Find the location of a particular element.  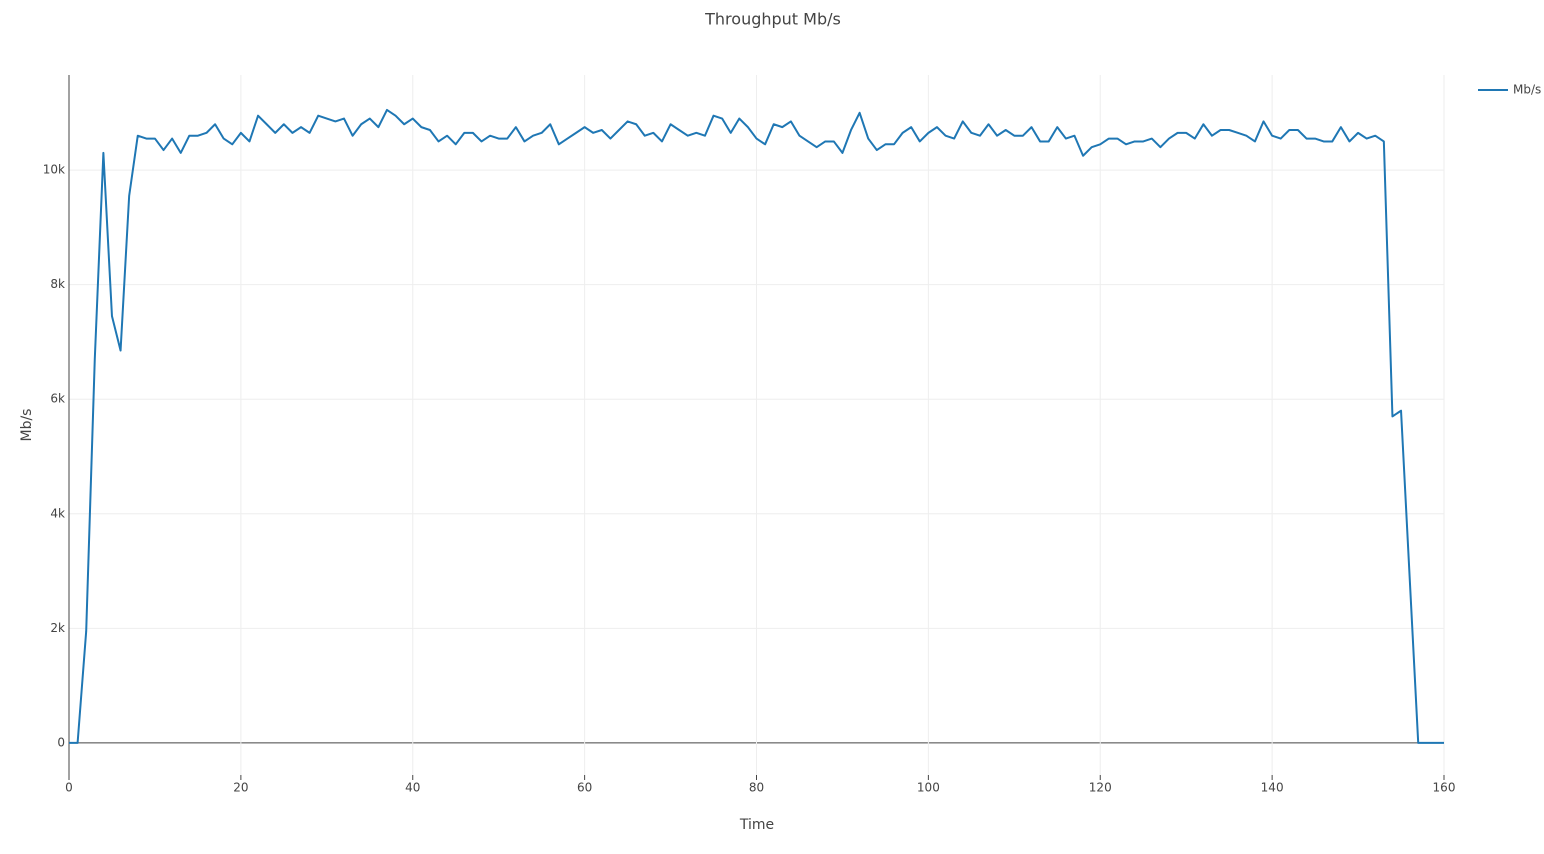

chart-title: Throughput Mb/s is located at coordinates (772, 19).